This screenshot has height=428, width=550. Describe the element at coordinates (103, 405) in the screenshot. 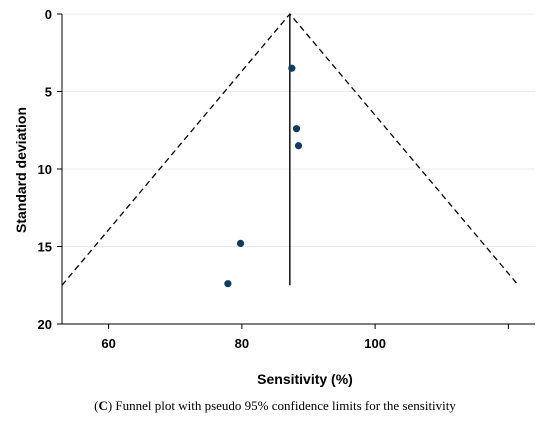

I see `caption-letter: C` at that location.